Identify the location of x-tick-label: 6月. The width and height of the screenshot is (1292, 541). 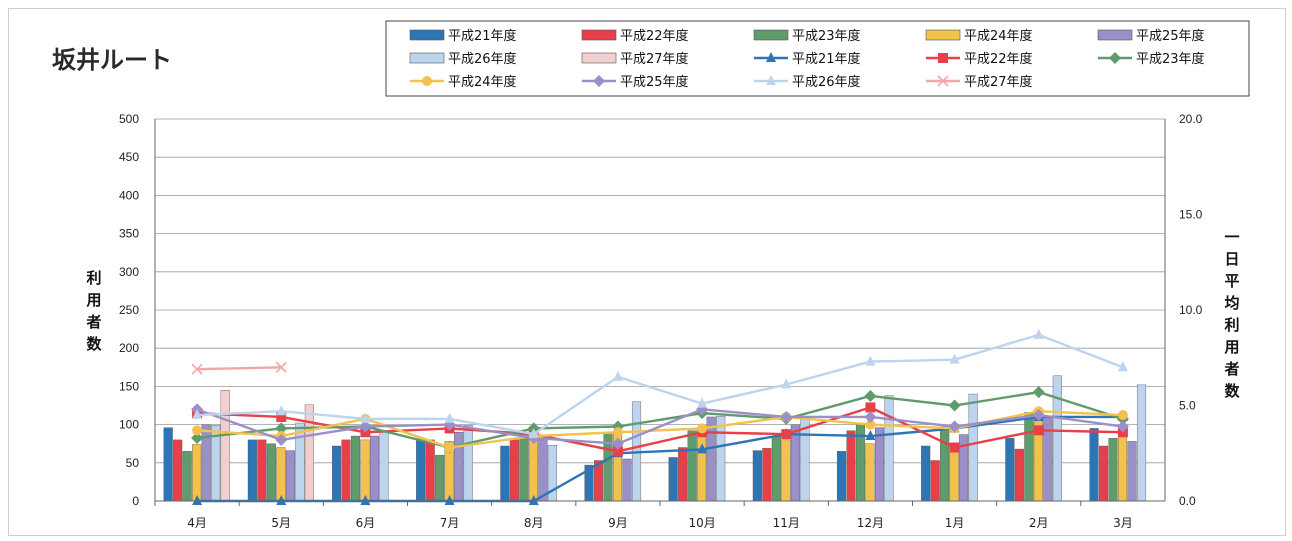
(366, 523).